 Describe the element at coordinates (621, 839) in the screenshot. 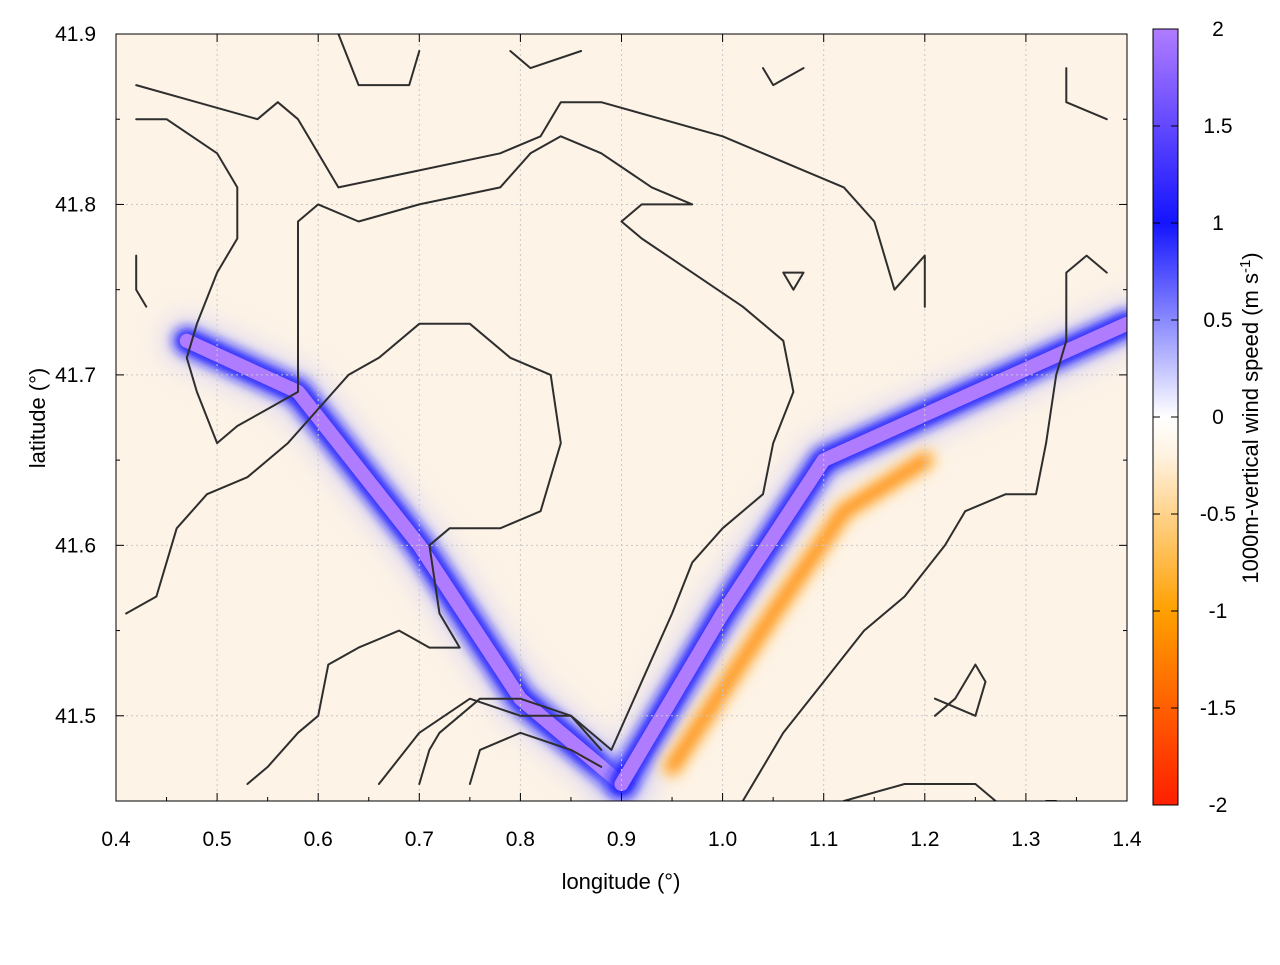

I see `x-tick-label: 0.9` at that location.